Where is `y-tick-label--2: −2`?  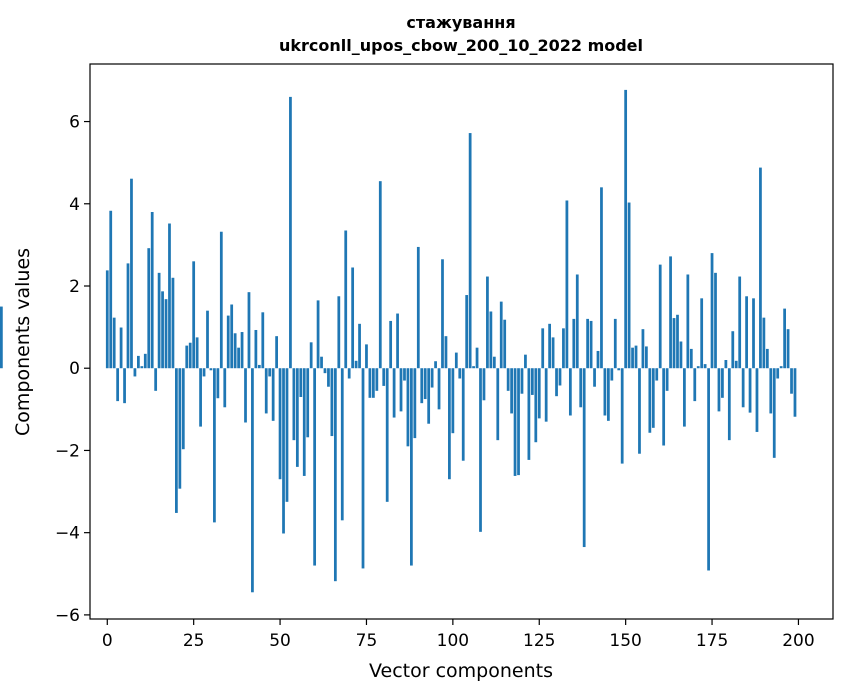 y-tick-label--2: −2 is located at coordinates (67, 451).